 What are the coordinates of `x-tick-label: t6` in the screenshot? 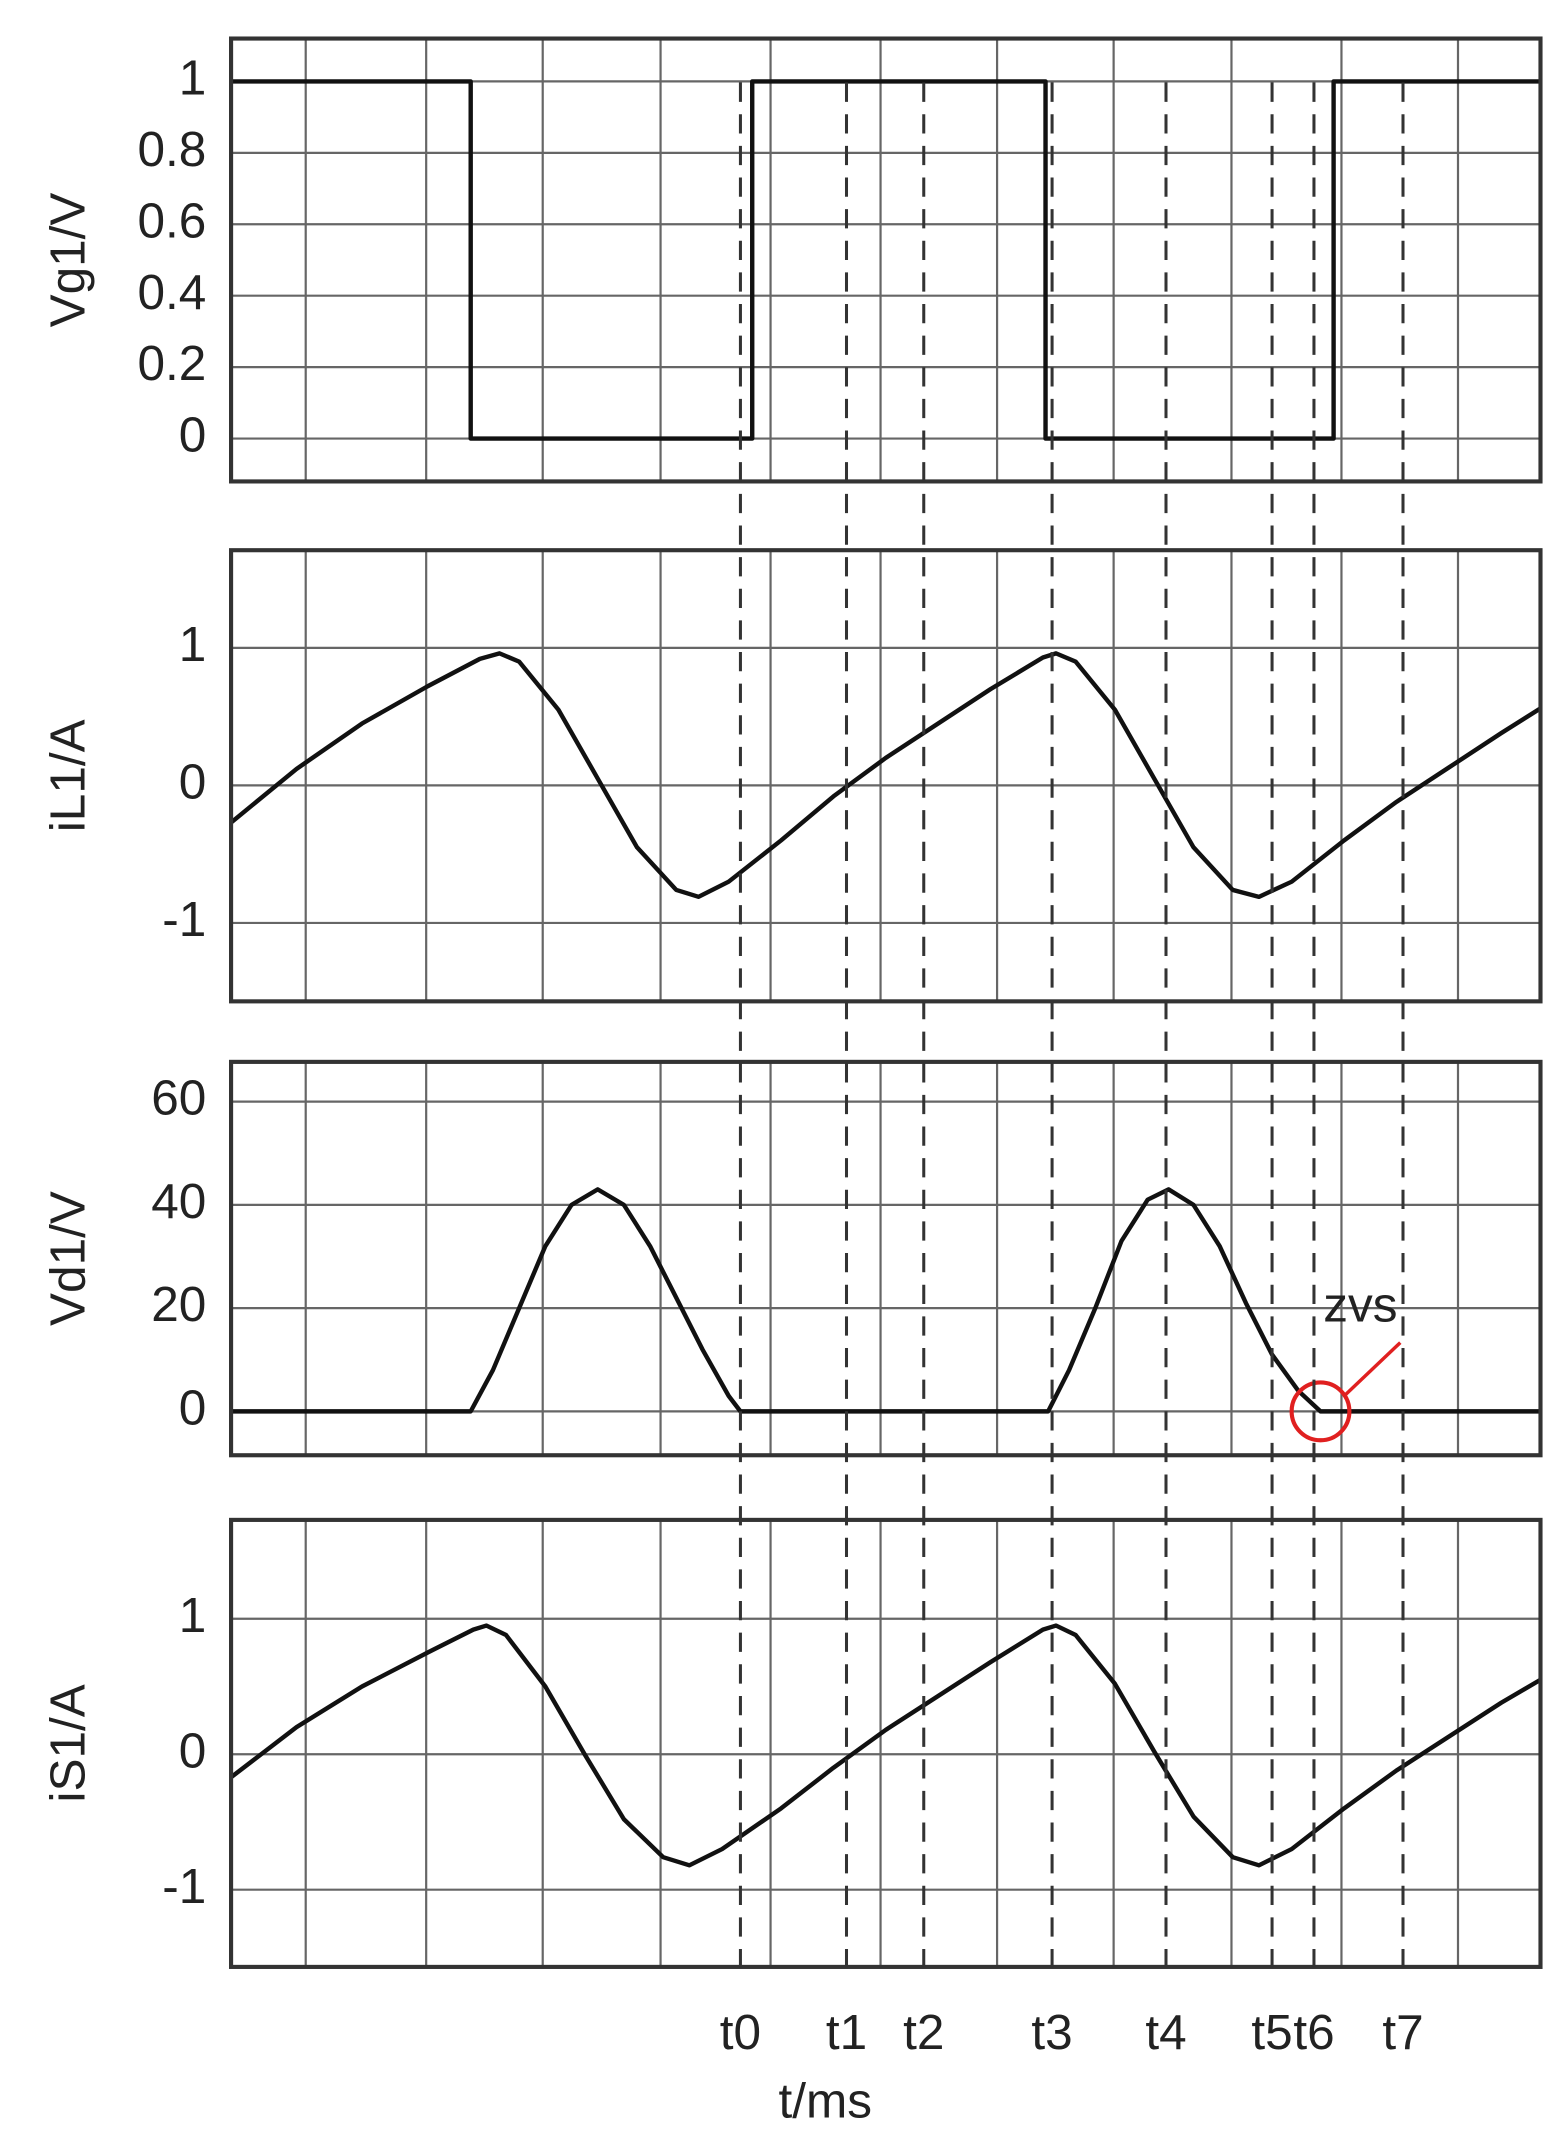 It's located at (1313, 2032).